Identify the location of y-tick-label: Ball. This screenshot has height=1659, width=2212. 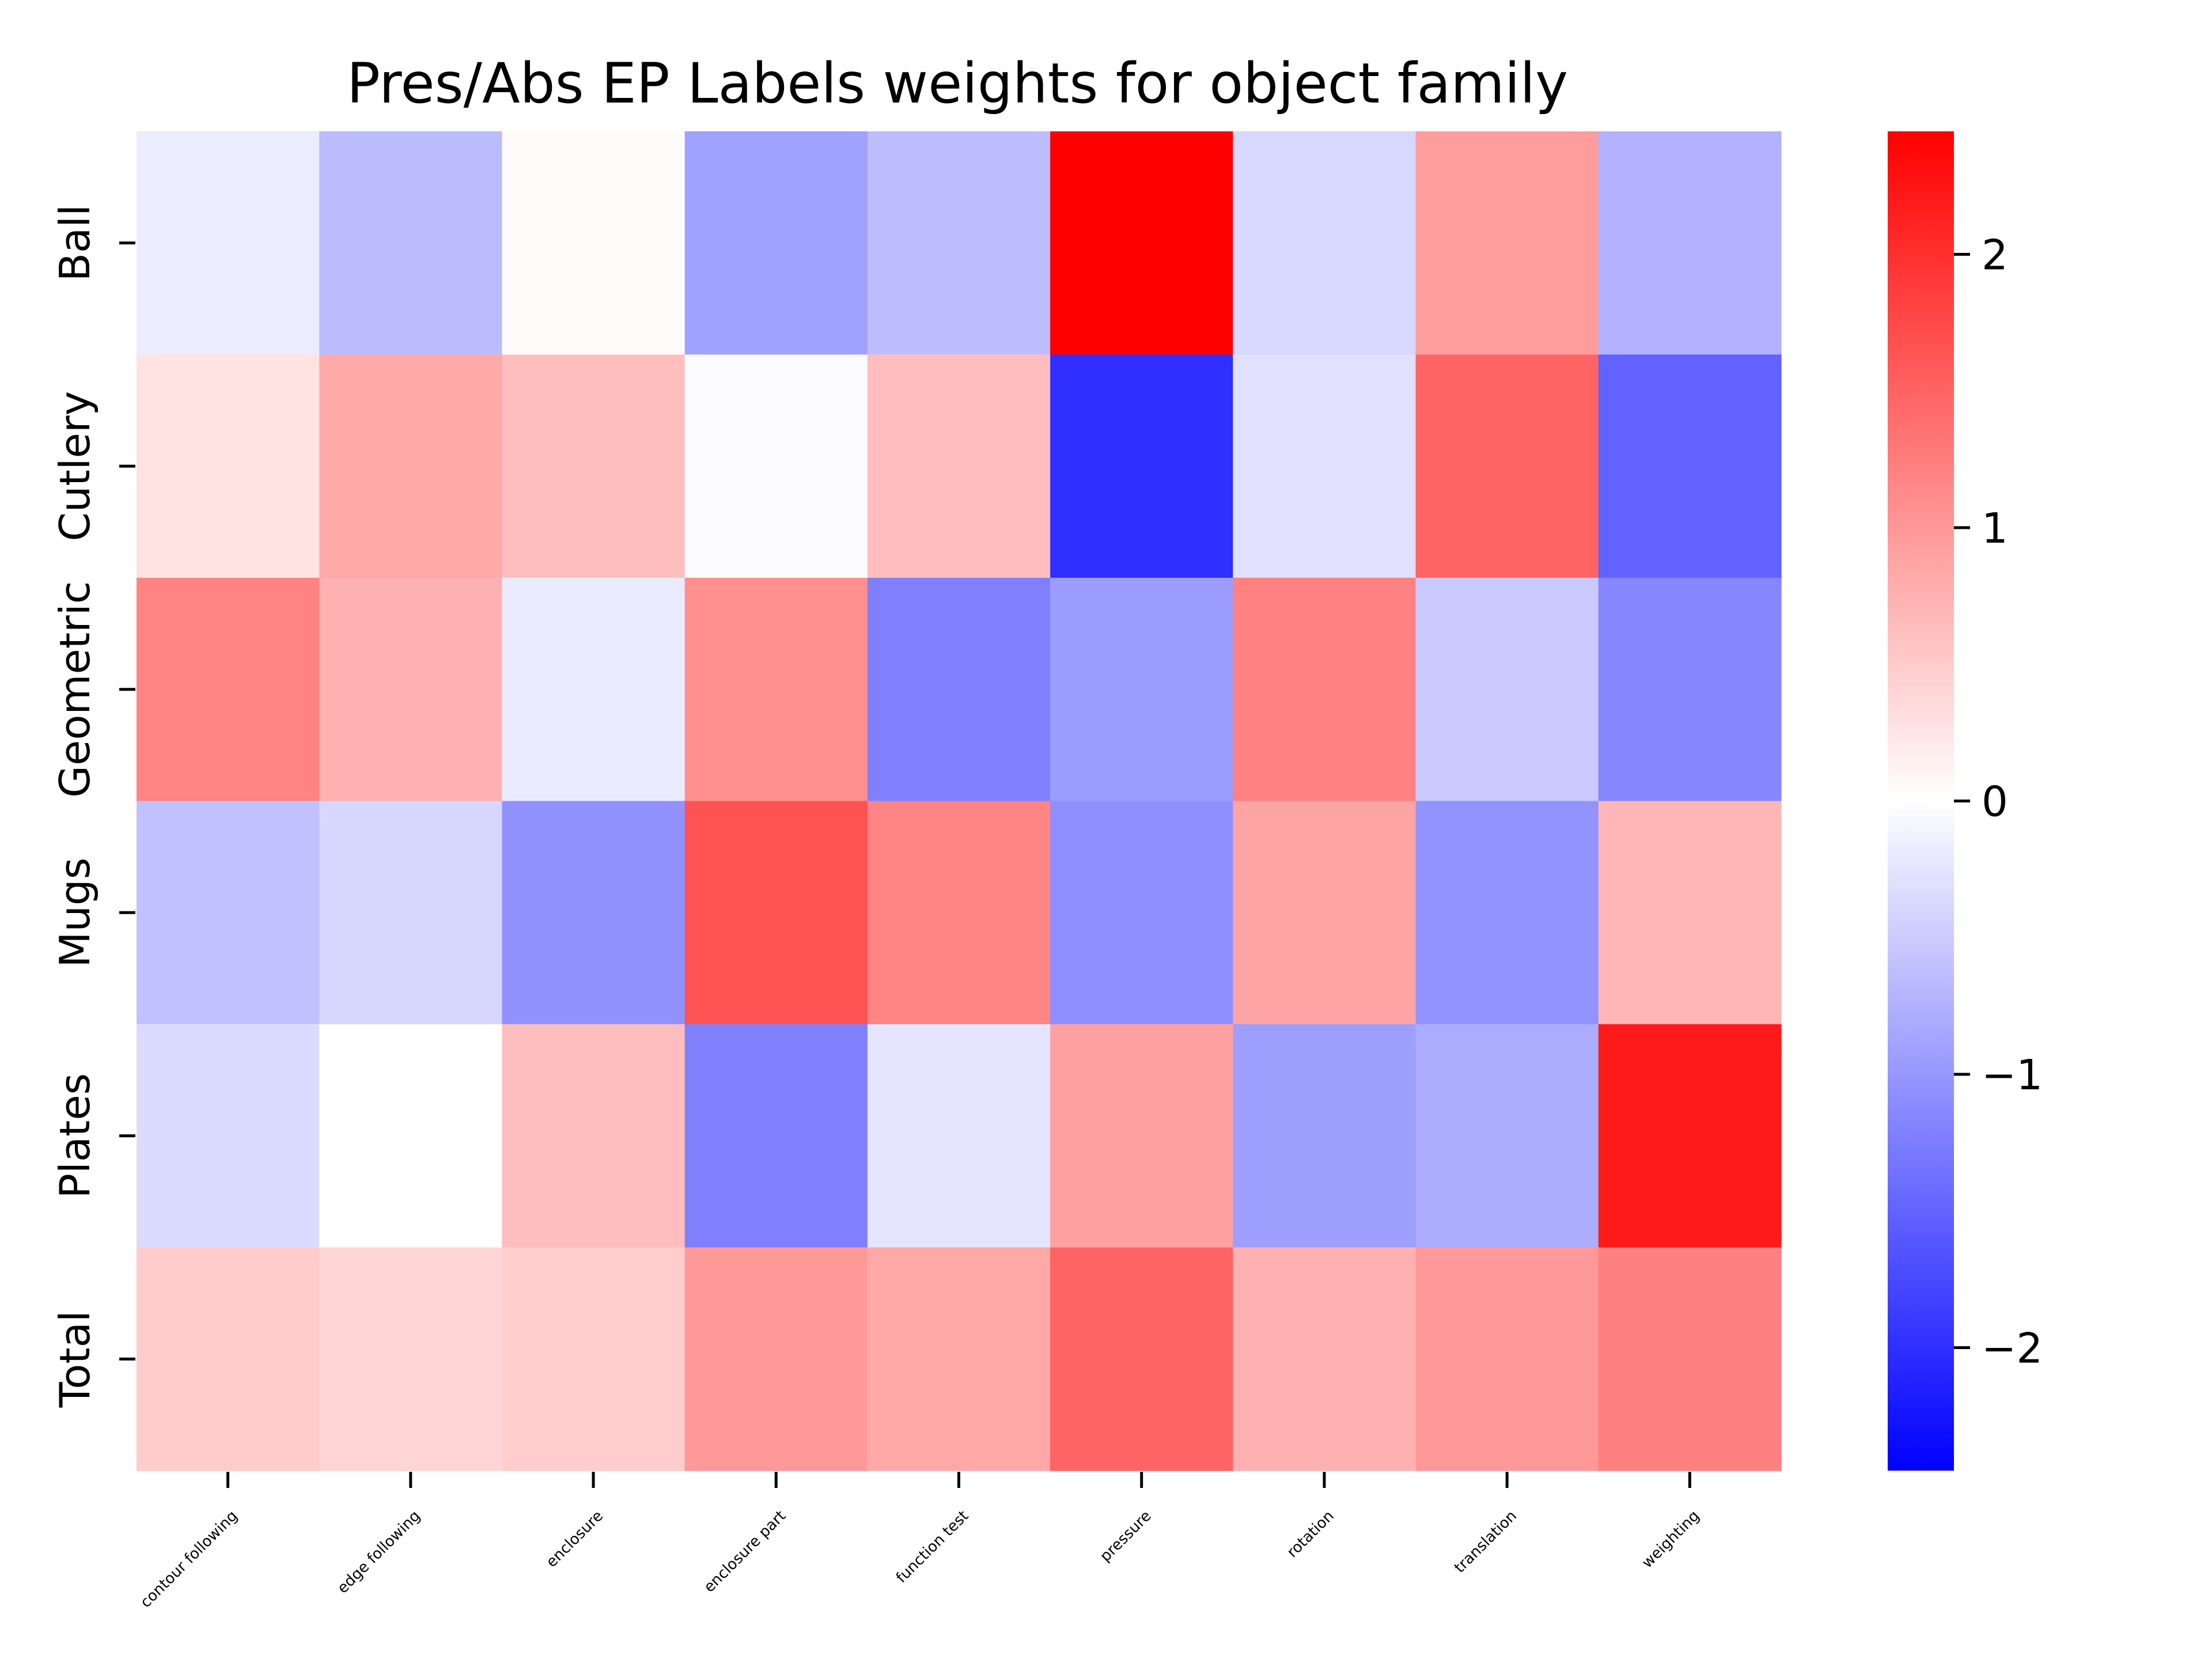
(75, 243).